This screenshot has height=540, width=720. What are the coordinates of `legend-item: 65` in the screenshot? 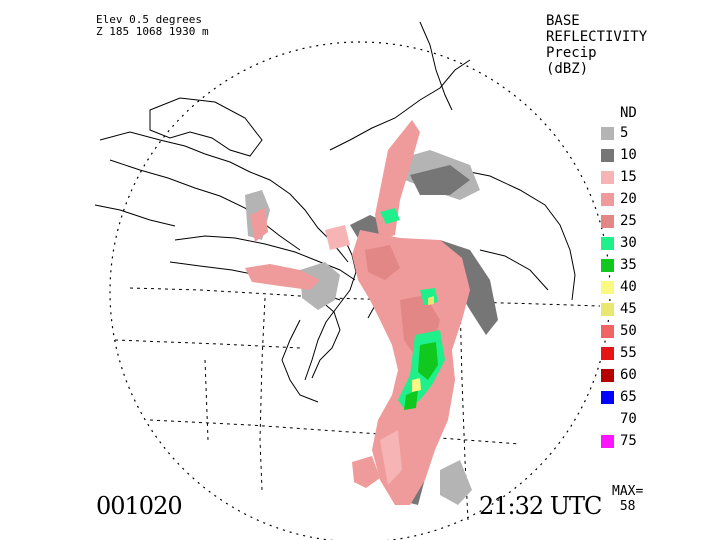 It's located at (619, 397).